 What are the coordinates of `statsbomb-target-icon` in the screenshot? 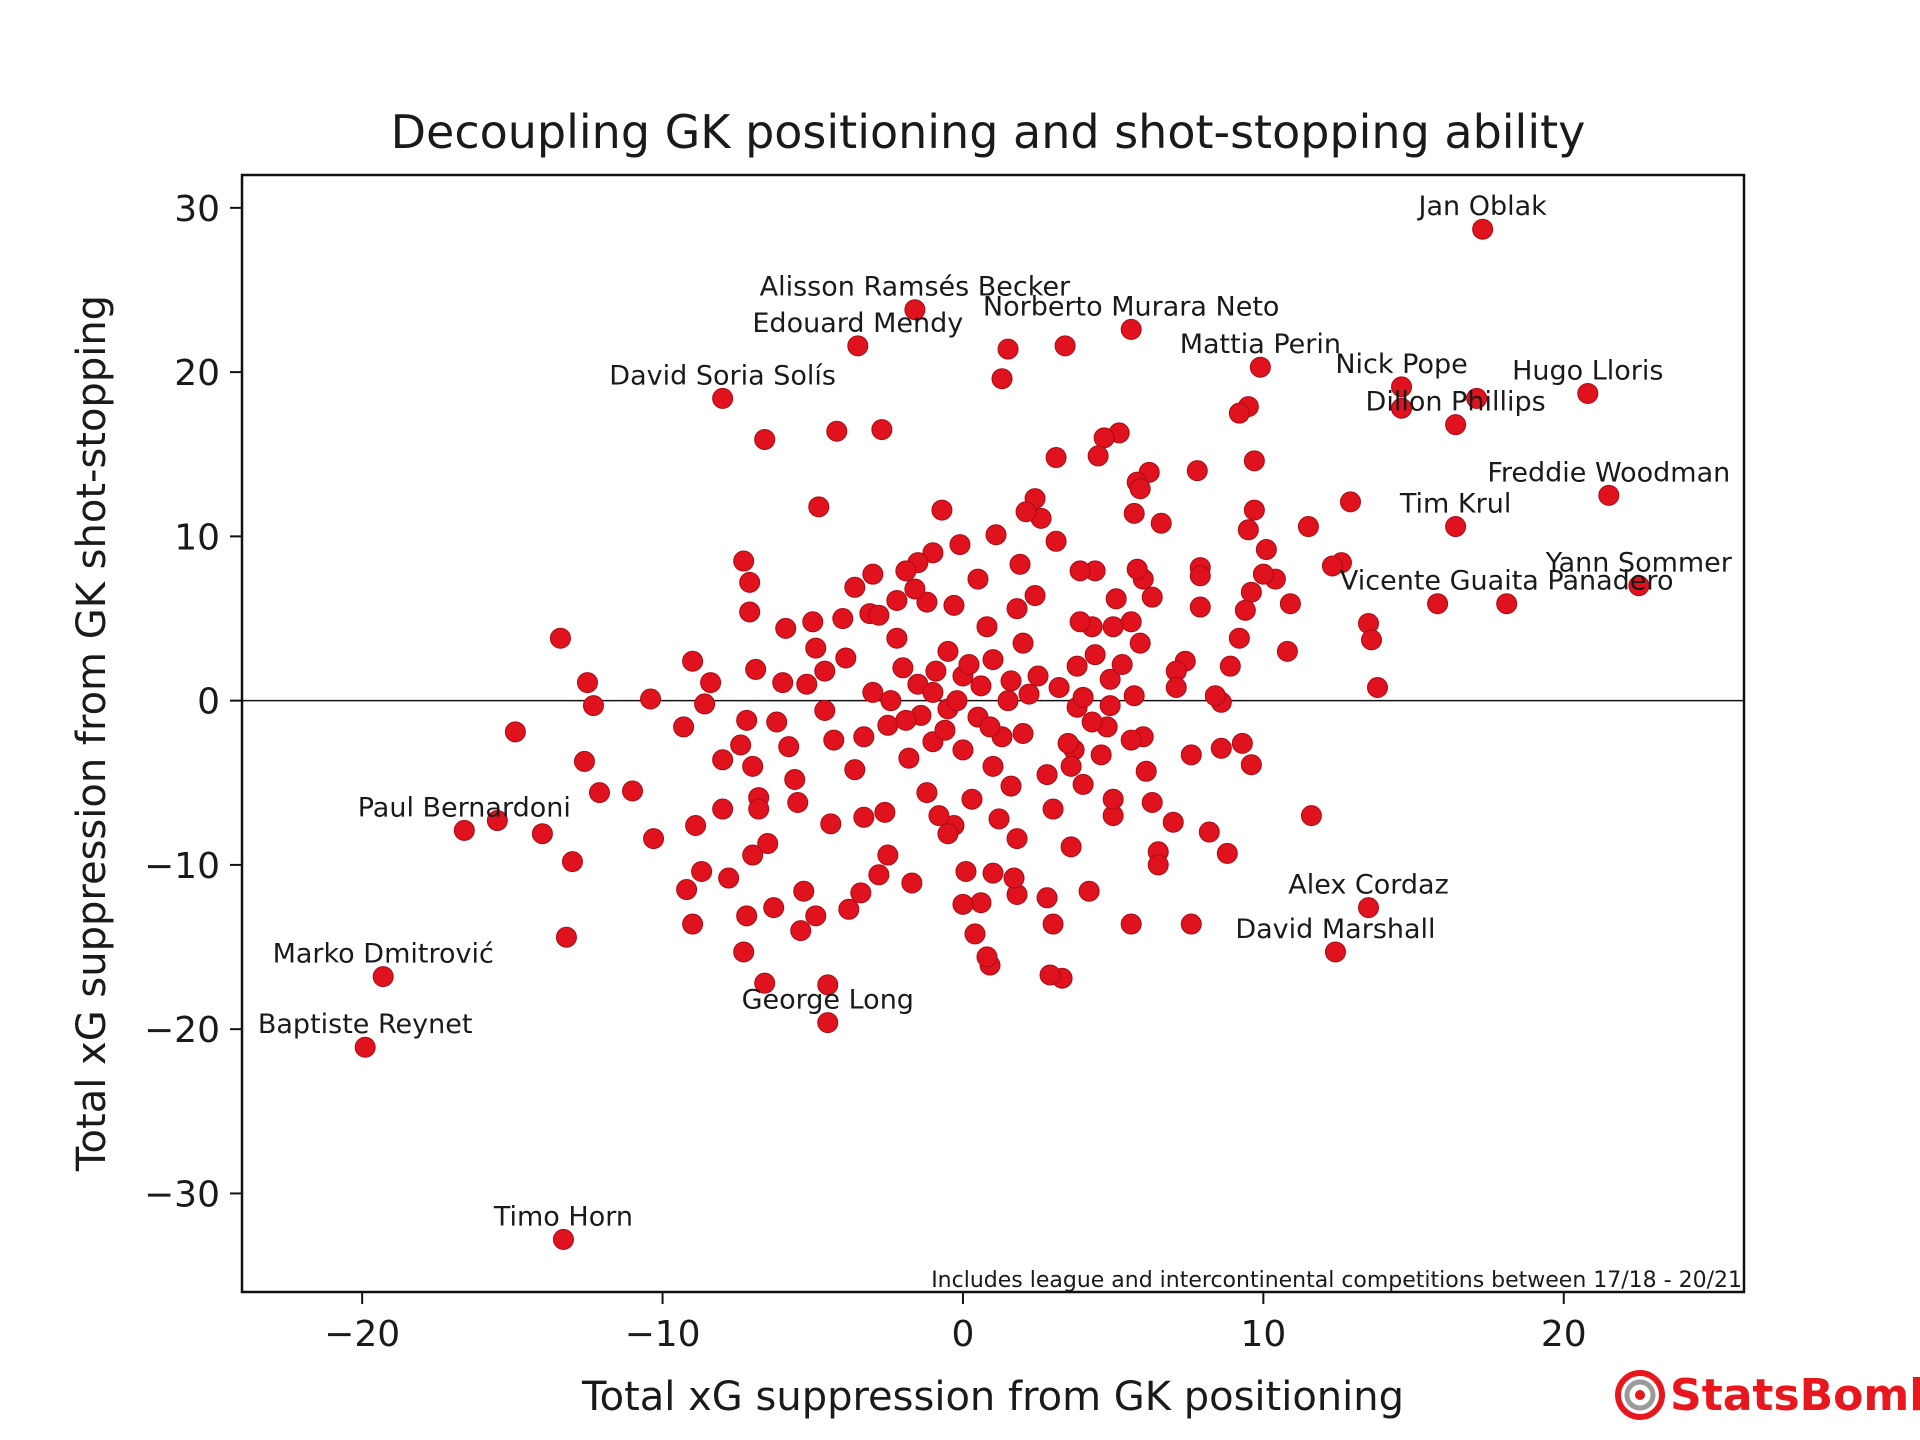 It's located at (1640, 1395).